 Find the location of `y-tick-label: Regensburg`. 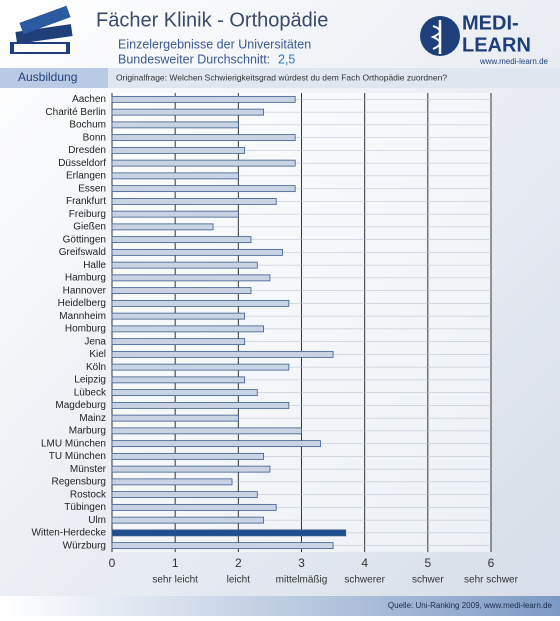

y-tick-label: Regensburg is located at coordinates (79, 482).